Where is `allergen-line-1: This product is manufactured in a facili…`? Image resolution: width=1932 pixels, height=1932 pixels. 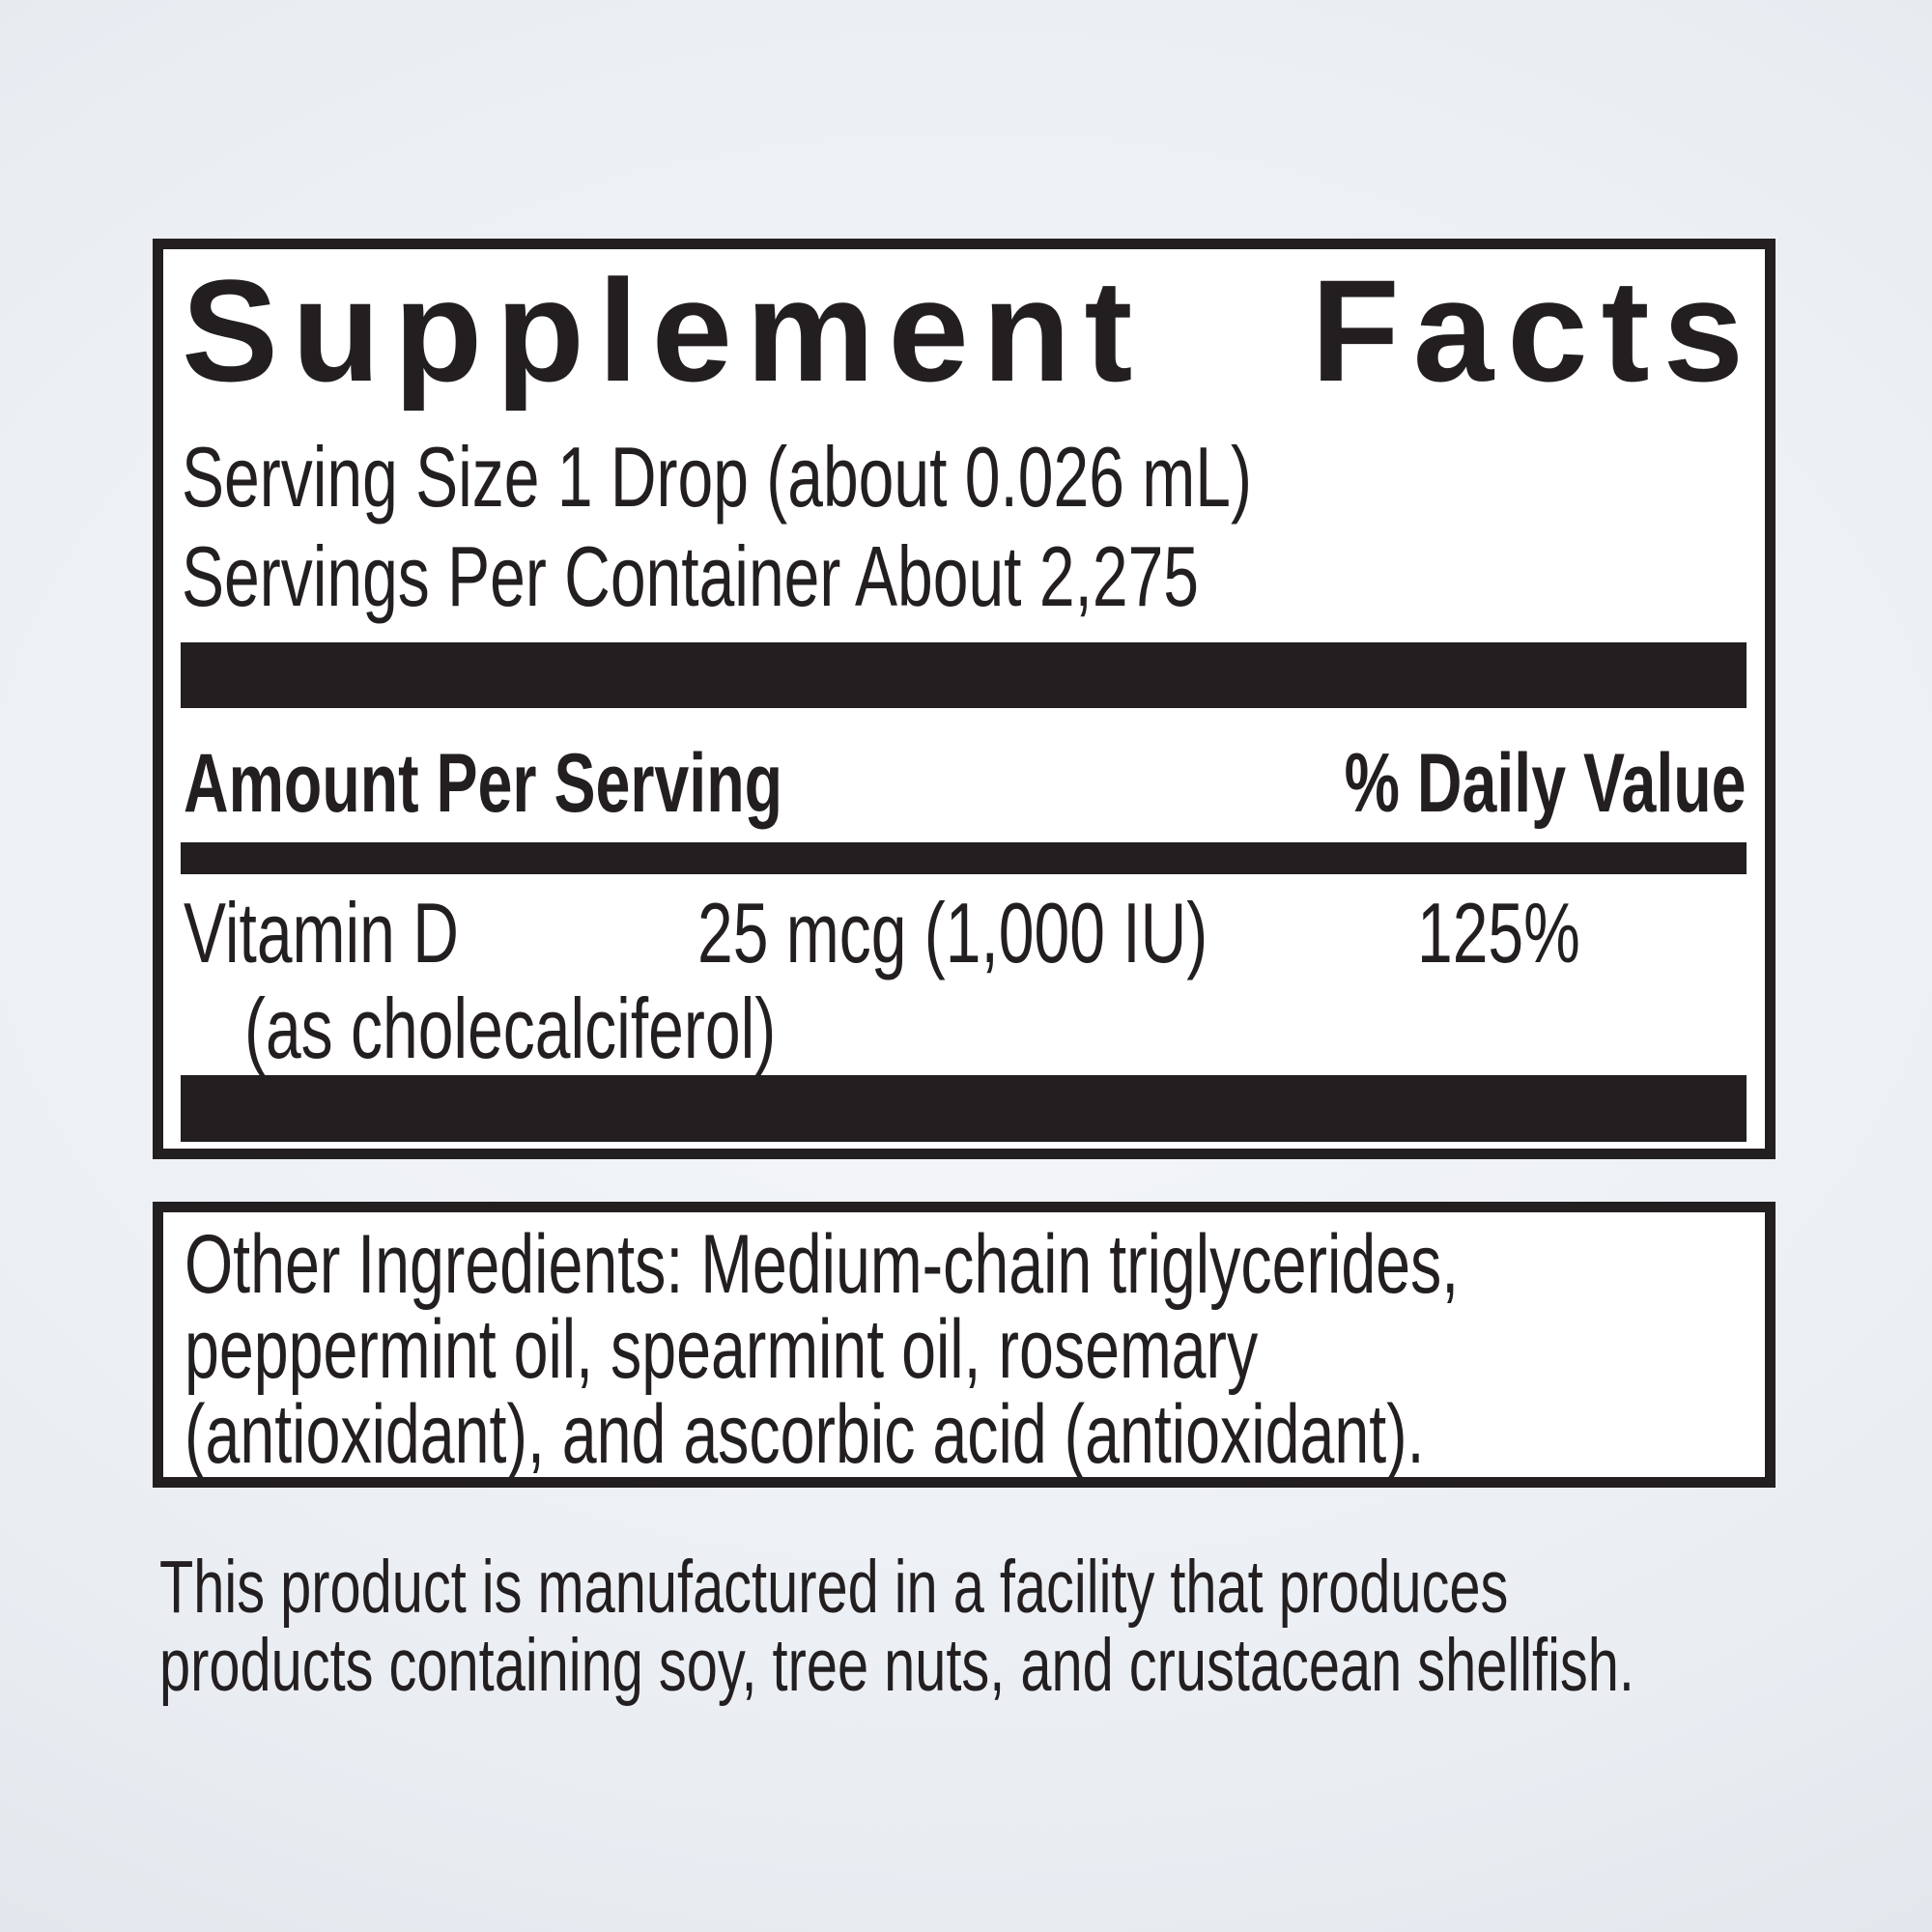 allergen-line-1: This product is manufactured in a facili… is located at coordinates (834, 1587).